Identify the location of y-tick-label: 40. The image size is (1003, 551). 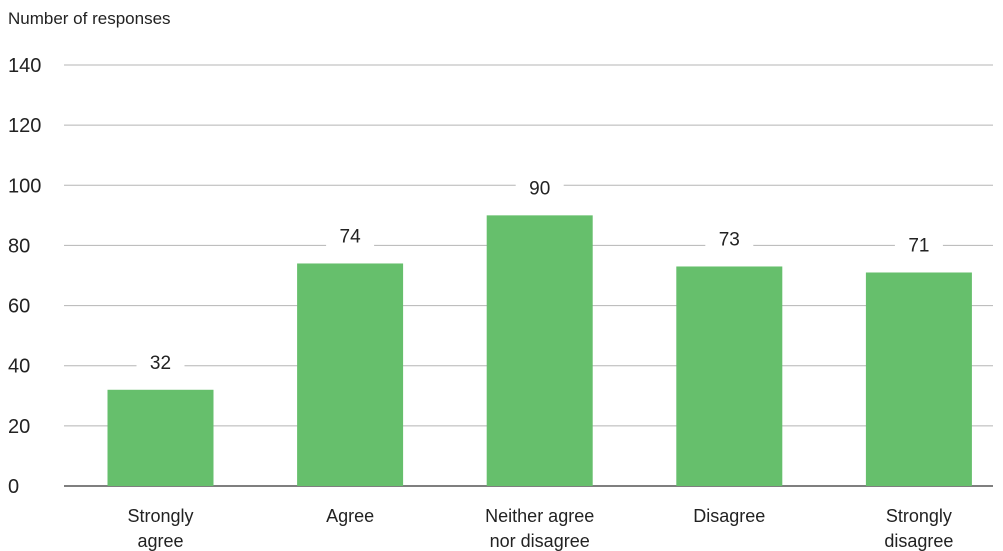
(19, 367).